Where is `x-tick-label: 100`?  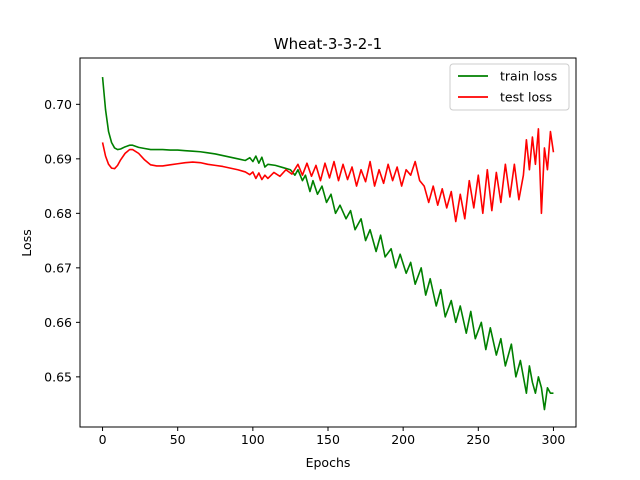 x-tick-label: 100 is located at coordinates (253, 439).